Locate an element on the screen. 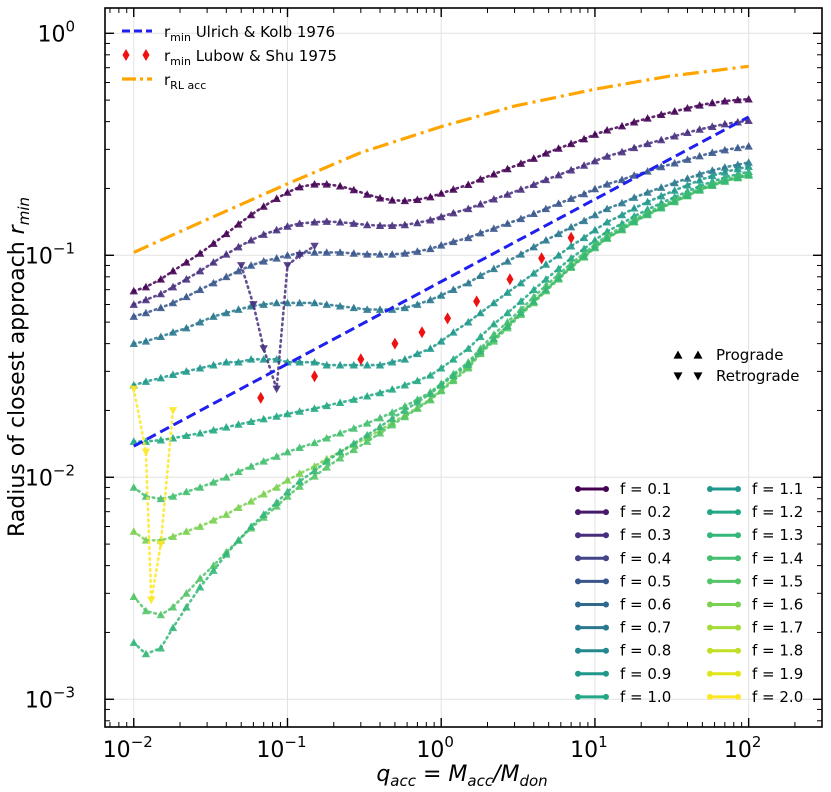 The image size is (831, 792). y-tick-label: 10−1 is located at coordinates (50, 254).